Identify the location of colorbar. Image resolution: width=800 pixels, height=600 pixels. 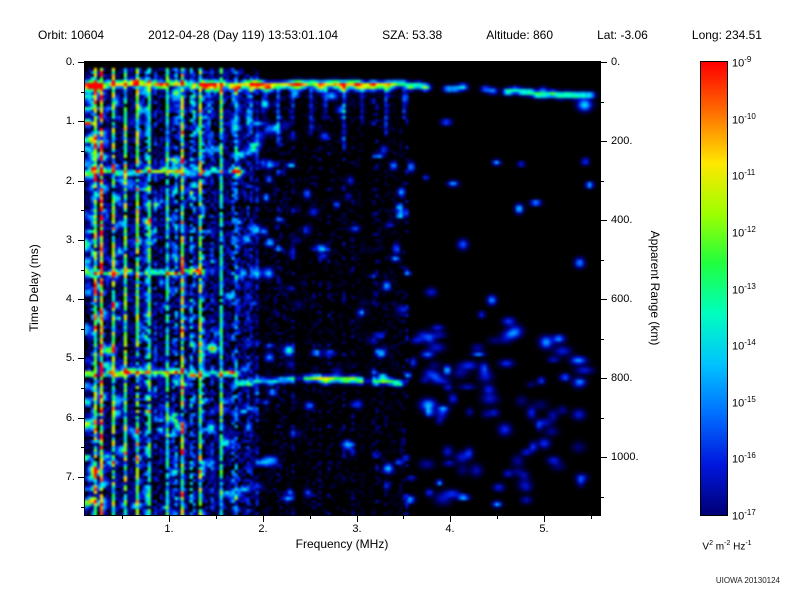
(714, 288).